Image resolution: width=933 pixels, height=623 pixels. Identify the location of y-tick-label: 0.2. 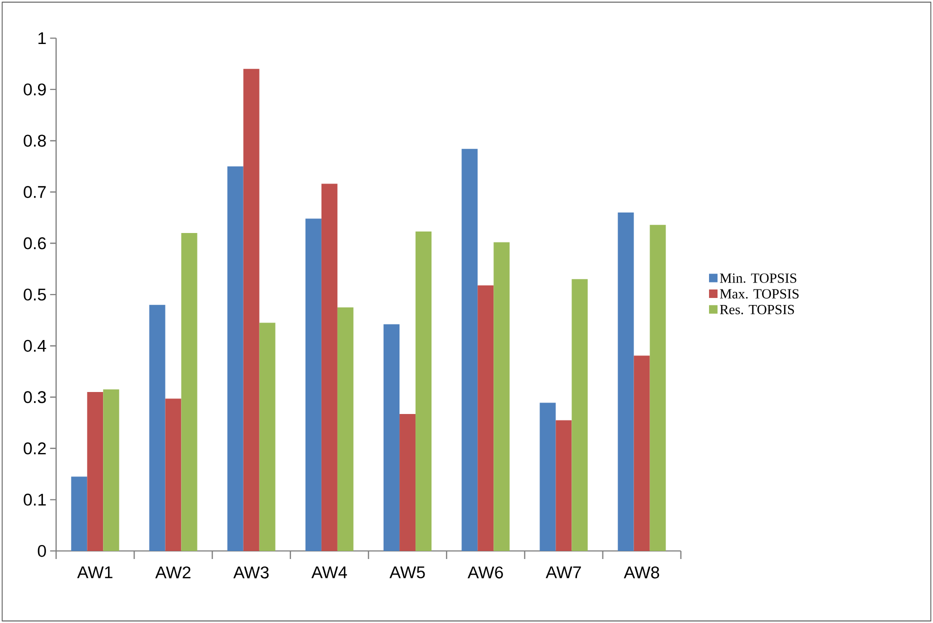
(35, 448).